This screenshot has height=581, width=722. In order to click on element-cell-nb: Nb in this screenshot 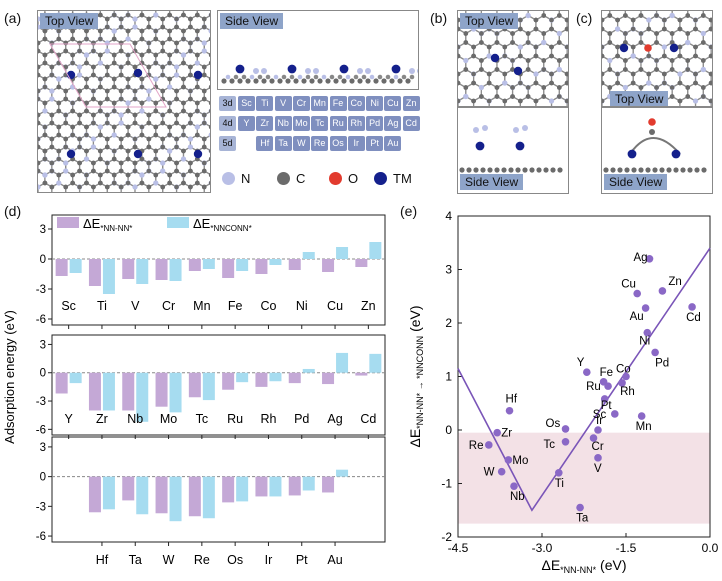, I will do `click(283, 123)`.